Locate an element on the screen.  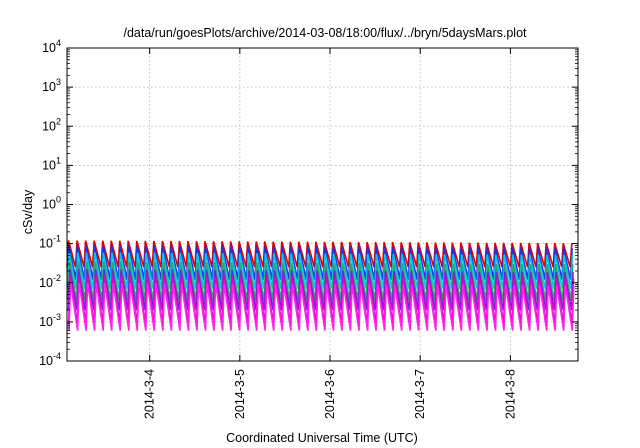
y-tick-label: 10⁻² is located at coordinates (50, 281).